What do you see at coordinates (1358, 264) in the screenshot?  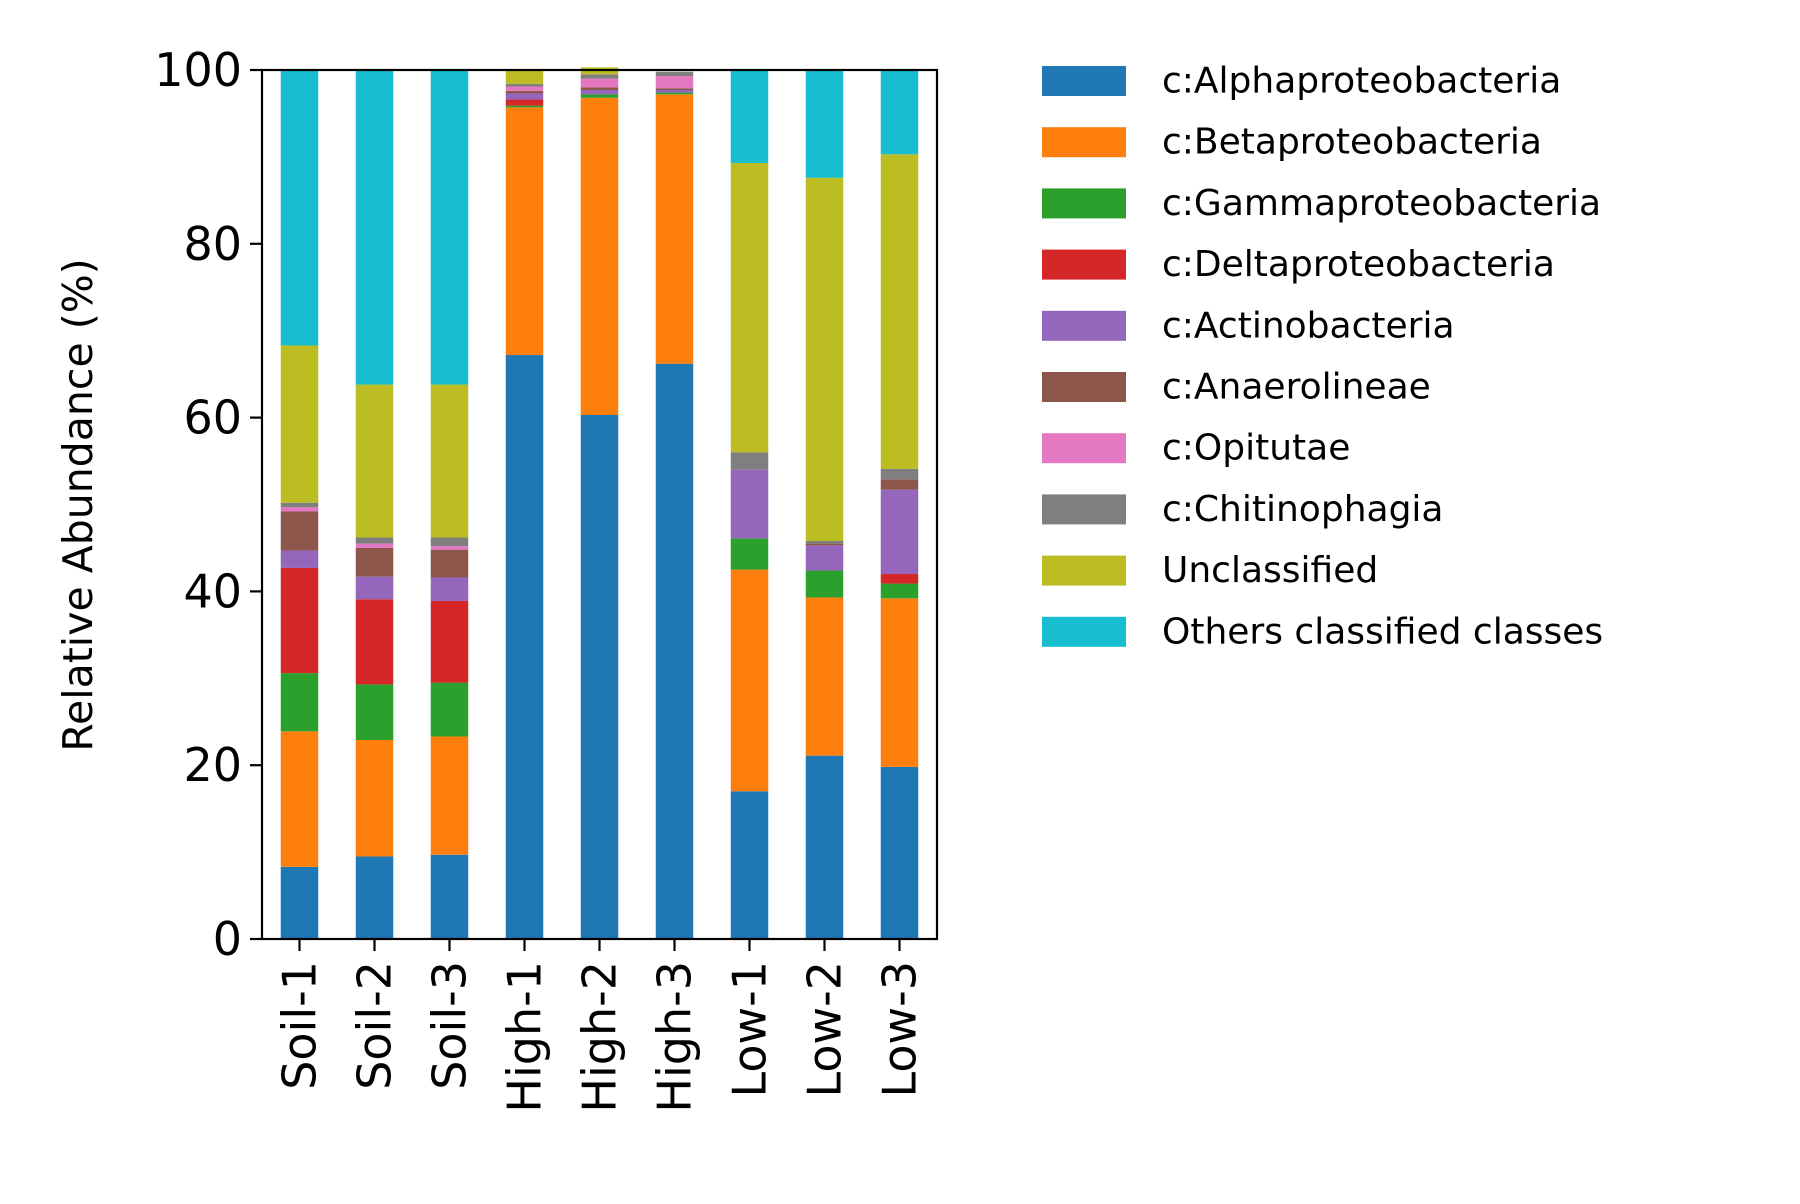 I see `legend-entry-label: c:Deltaproteobacteria` at bounding box center [1358, 264].